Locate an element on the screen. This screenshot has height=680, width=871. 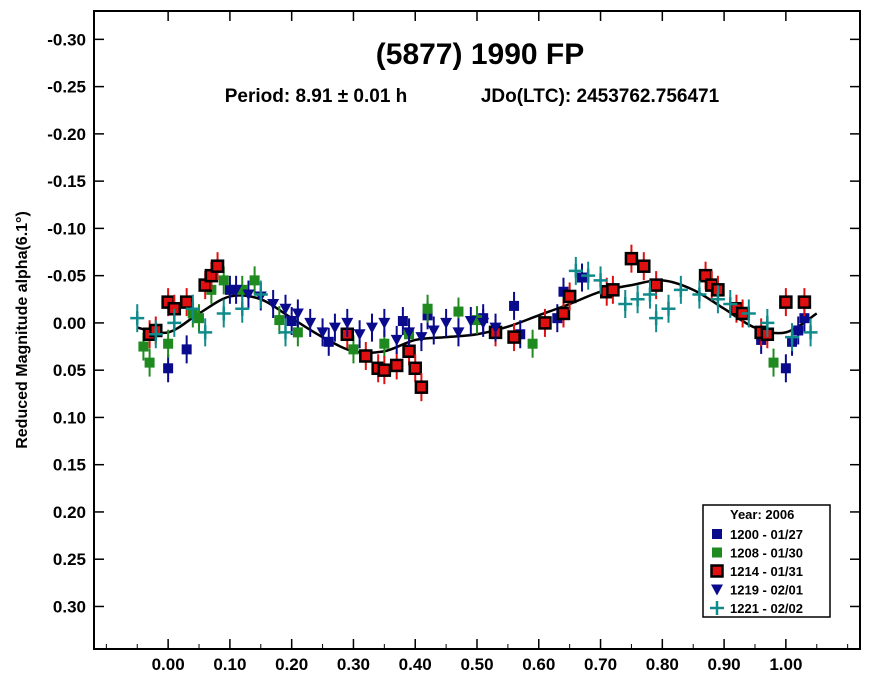
y-tick-label: 0.25 is located at coordinates (69, 559).